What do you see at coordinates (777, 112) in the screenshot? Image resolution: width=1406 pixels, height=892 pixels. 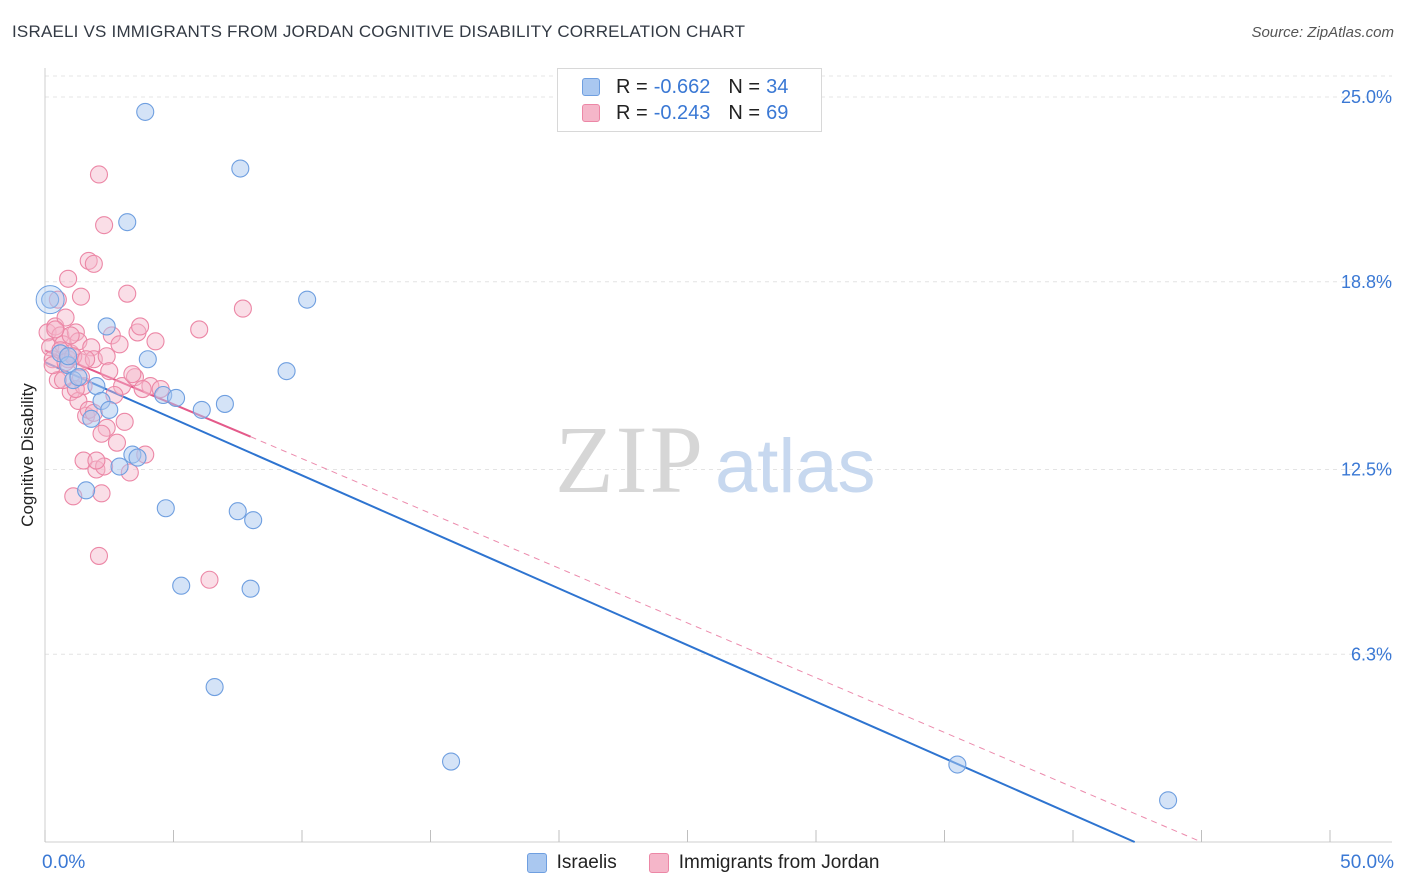 I see `n-value: 69` at bounding box center [777, 112].